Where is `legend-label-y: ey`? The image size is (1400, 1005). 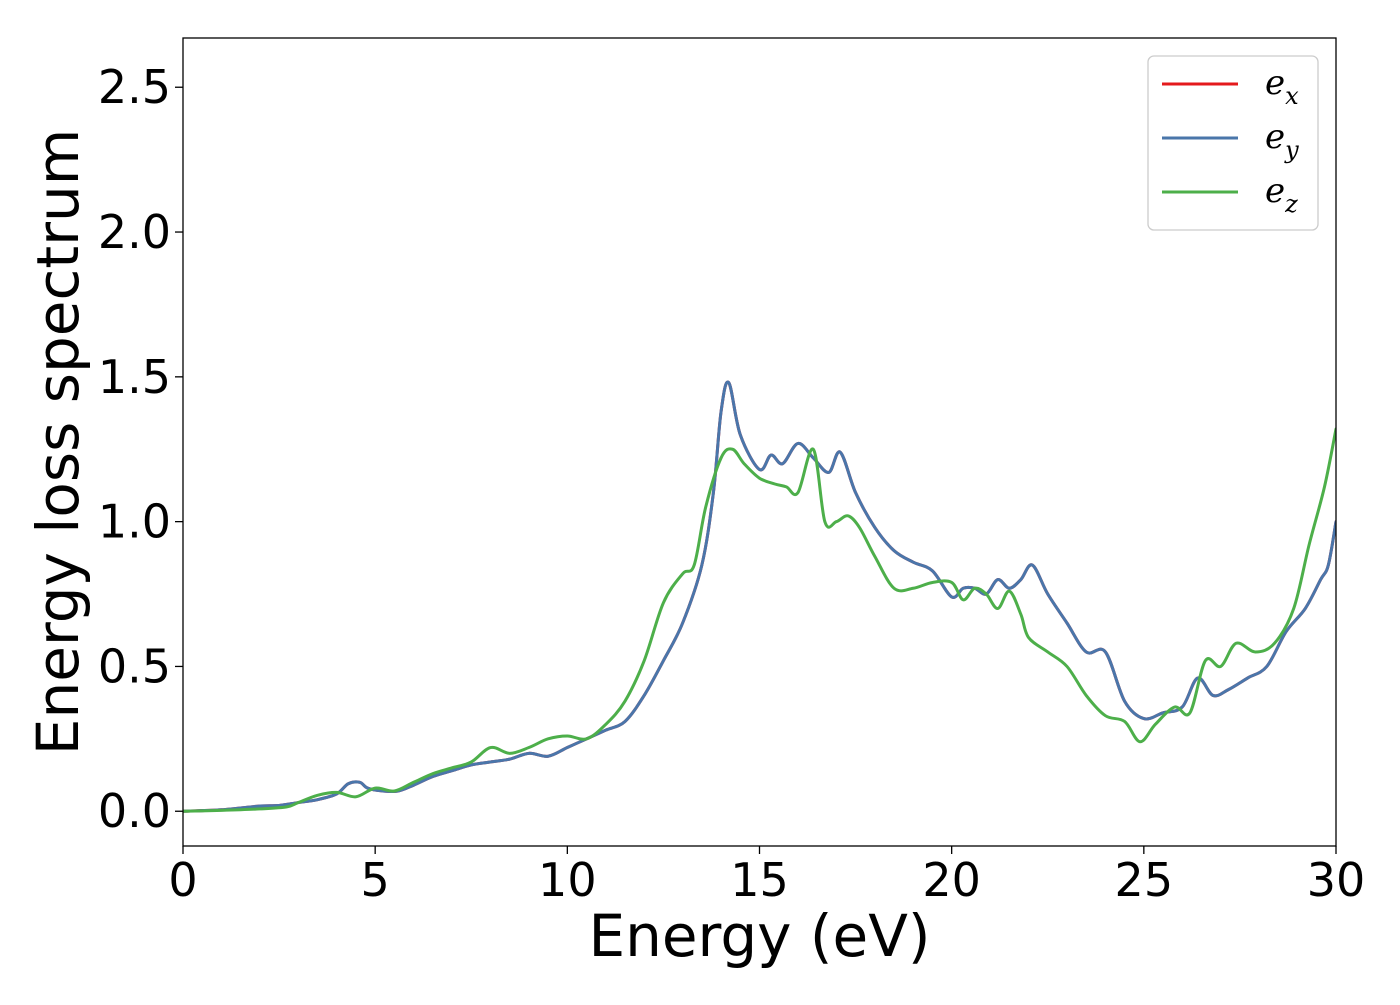
legend-label-y: ey is located at coordinates (1282, 140).